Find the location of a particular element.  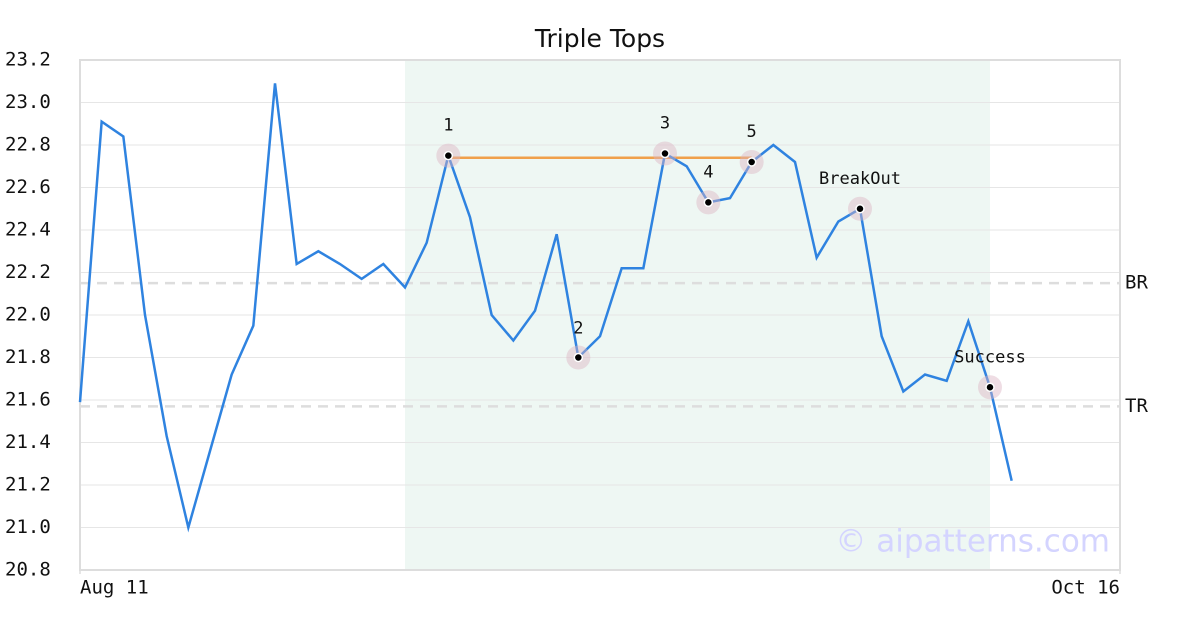

y-tick-label: 23.0 is located at coordinates (28, 102).